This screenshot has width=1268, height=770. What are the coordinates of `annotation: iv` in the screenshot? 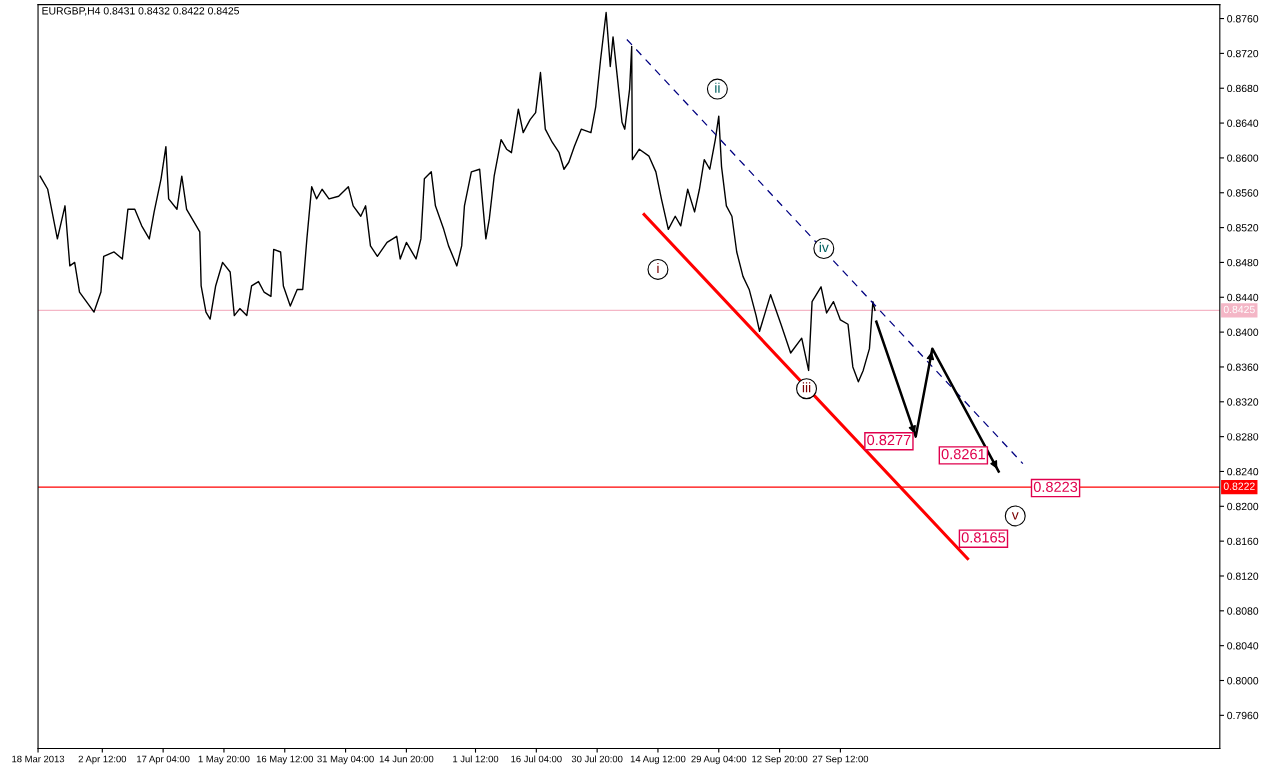 It's located at (824, 247).